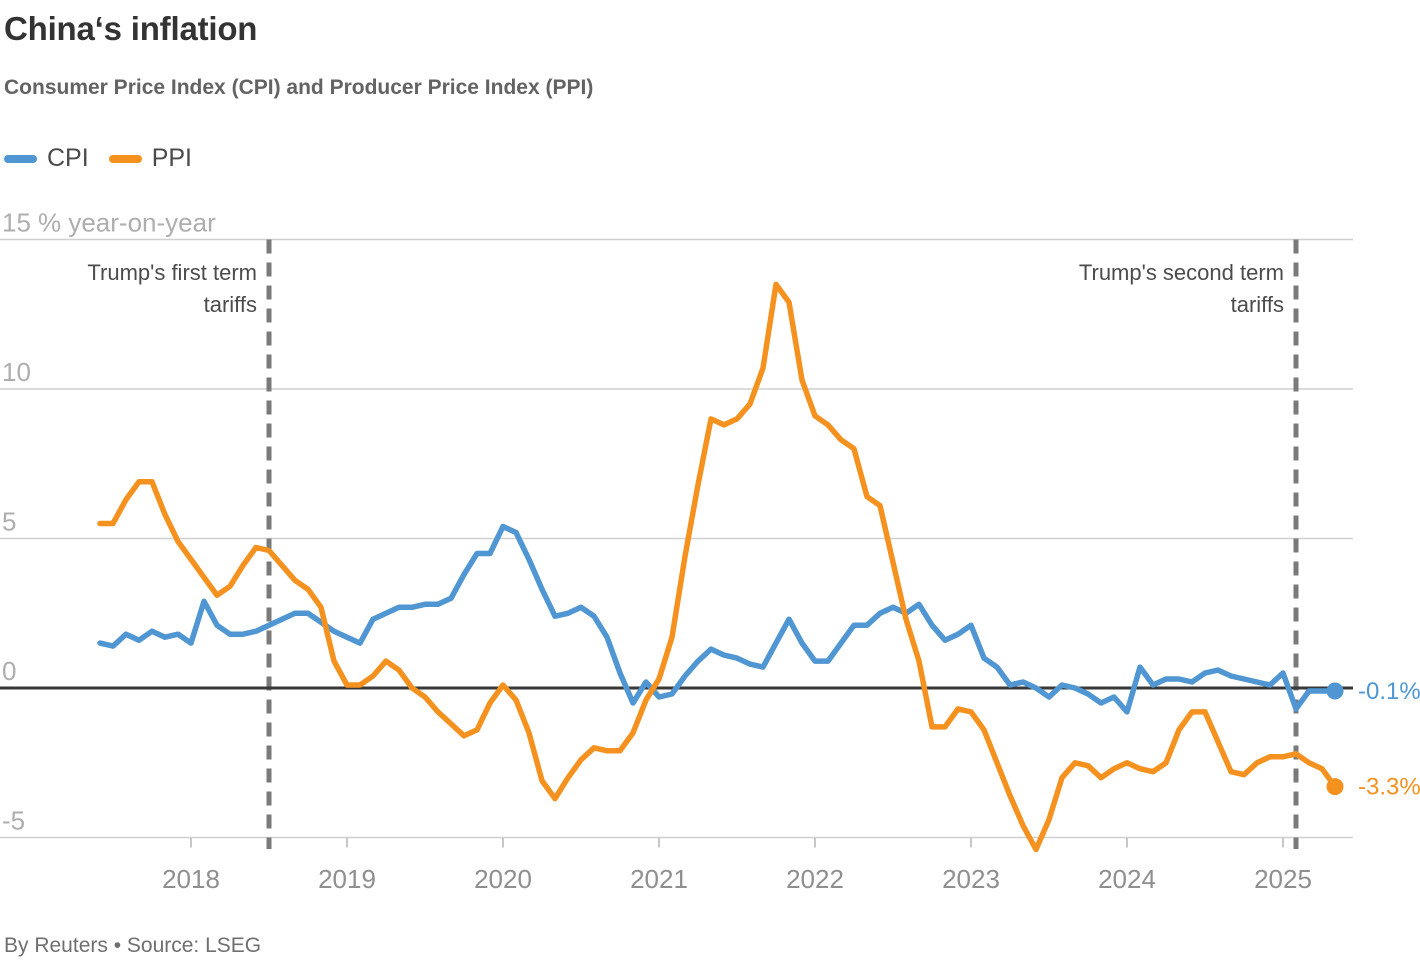  What do you see at coordinates (971, 879) in the screenshot?
I see `xtick-label-2023: 2023` at bounding box center [971, 879].